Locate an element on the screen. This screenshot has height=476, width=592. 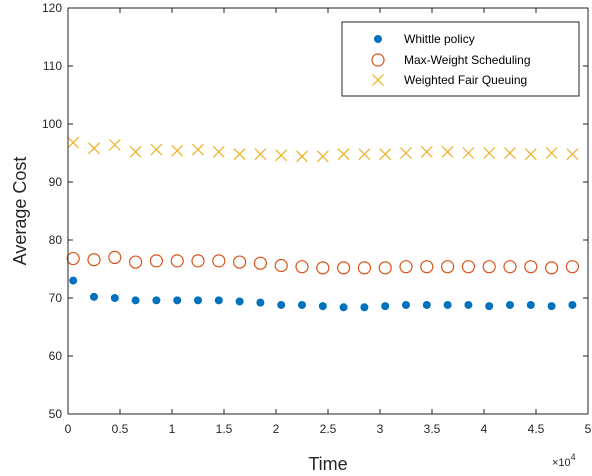
y-axis-label: Average Cost is located at coordinates (20, 211).